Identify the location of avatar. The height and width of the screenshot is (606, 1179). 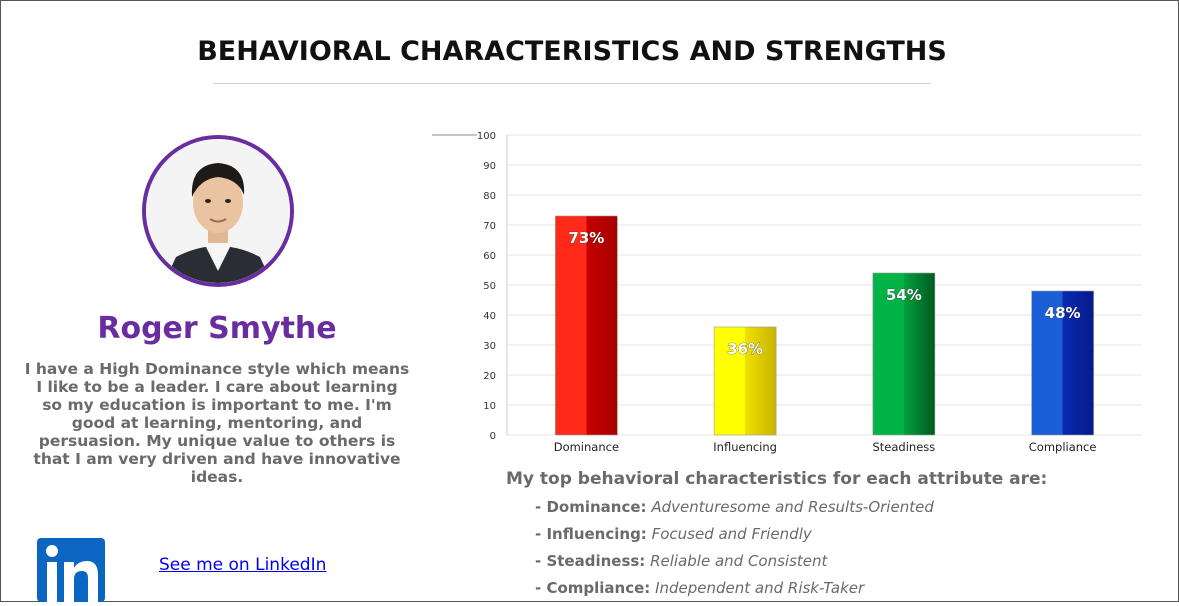
(218, 211).